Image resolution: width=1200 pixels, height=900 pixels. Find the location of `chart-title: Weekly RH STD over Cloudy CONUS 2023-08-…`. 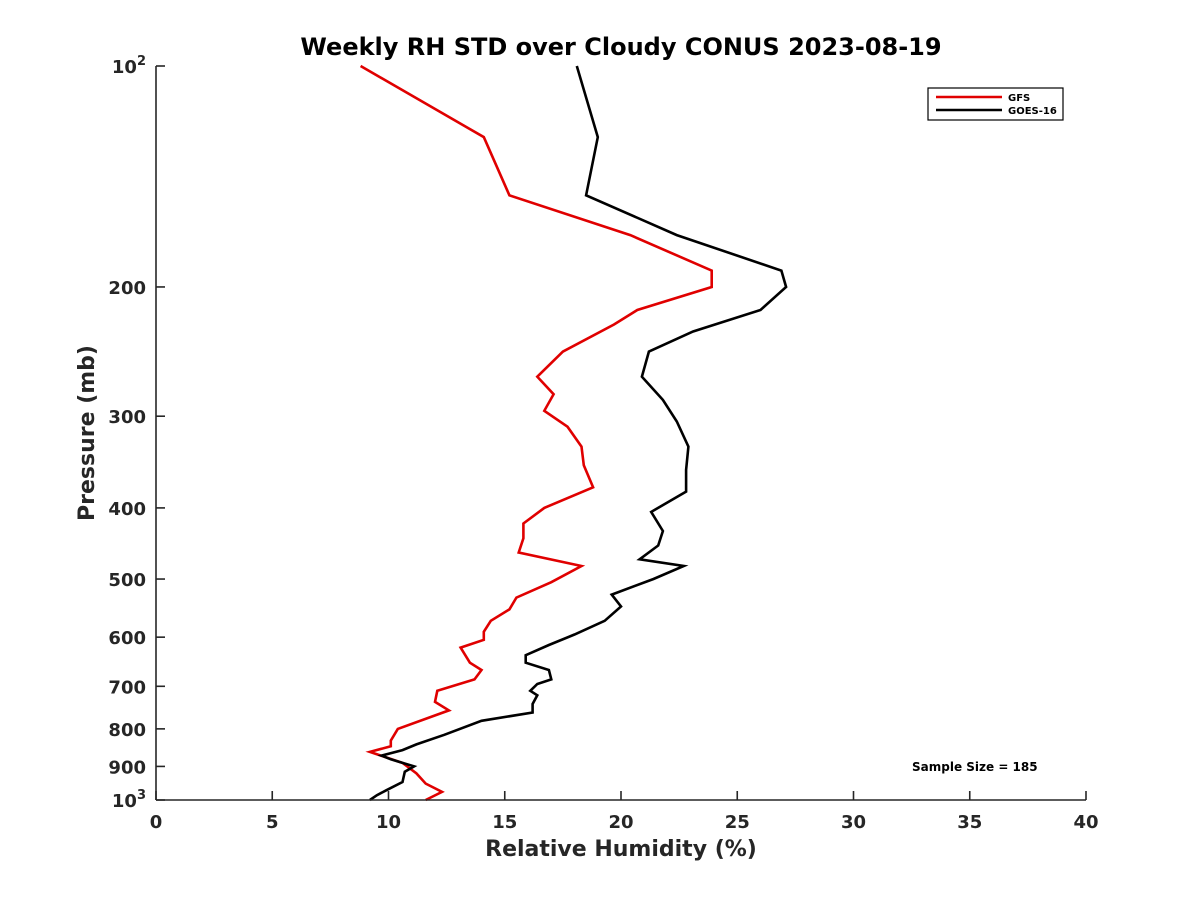

chart-title: Weekly RH STD over Cloudy CONUS 2023-08-… is located at coordinates (620, 47).